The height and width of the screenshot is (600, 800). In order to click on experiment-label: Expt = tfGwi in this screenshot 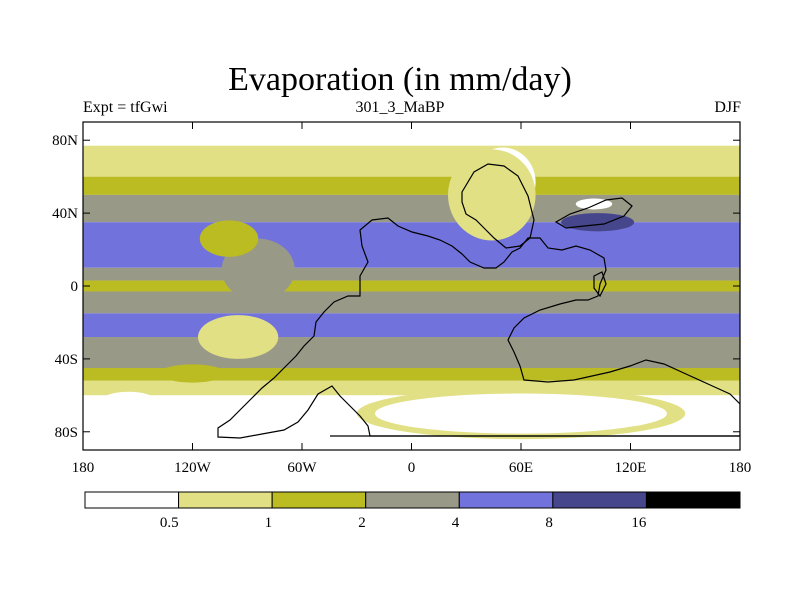, I will do `click(125, 107)`.